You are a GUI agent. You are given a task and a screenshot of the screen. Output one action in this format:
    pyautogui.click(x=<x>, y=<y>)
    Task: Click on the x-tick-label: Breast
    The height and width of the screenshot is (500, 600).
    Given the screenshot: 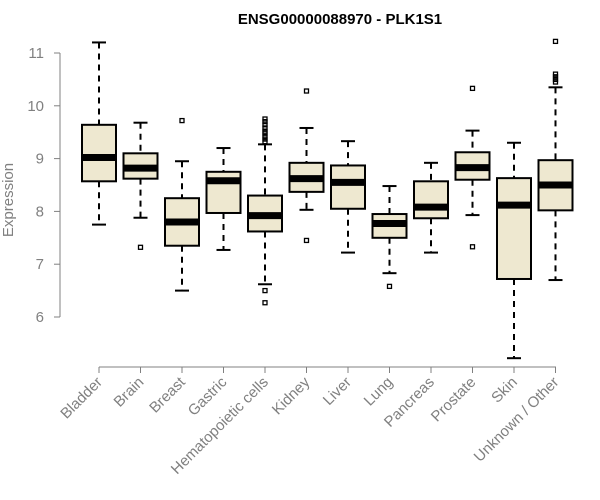 What is the action you would take?
    pyautogui.click(x=167, y=394)
    